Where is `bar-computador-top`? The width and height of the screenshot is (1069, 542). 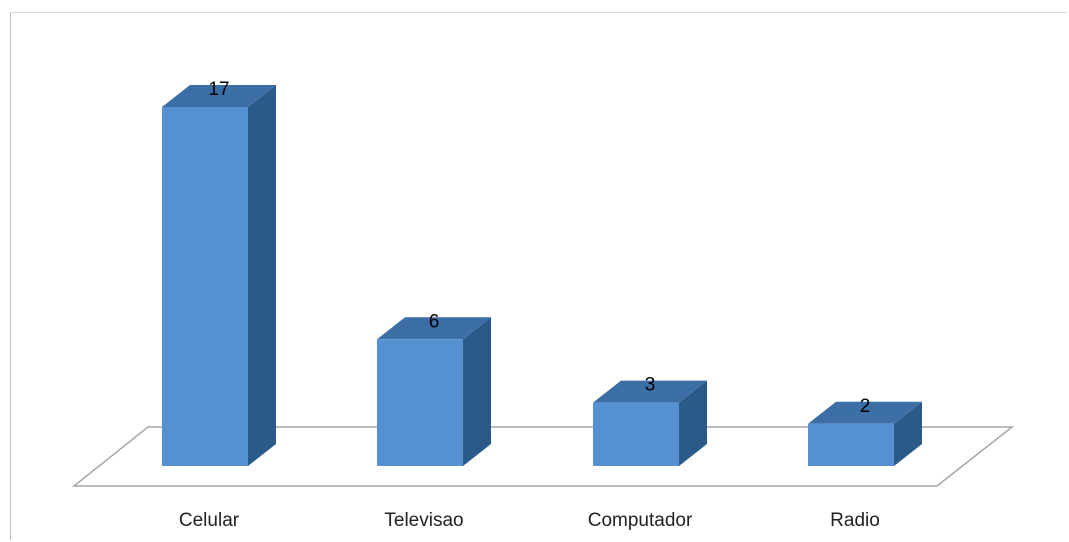 bar-computador-top is located at coordinates (650, 391).